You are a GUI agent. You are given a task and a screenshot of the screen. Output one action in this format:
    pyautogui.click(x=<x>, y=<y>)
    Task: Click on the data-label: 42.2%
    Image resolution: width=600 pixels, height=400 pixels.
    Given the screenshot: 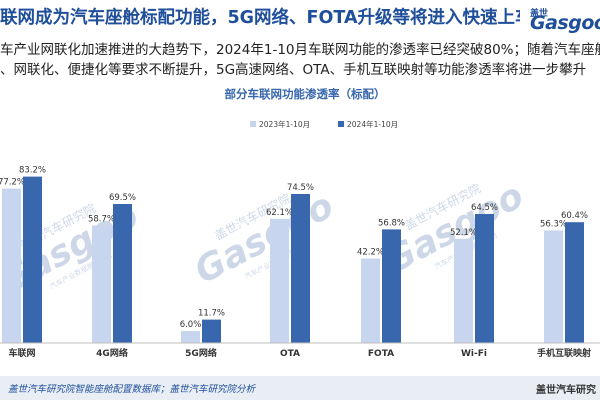 What is the action you would take?
    pyautogui.click(x=370, y=253)
    